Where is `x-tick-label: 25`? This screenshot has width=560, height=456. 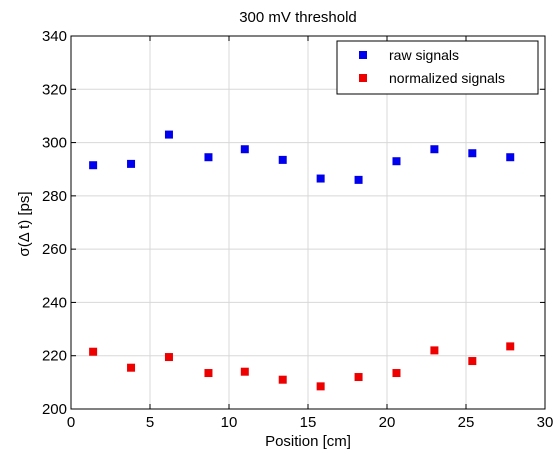 x-tick-label: 25 is located at coordinates (466, 422).